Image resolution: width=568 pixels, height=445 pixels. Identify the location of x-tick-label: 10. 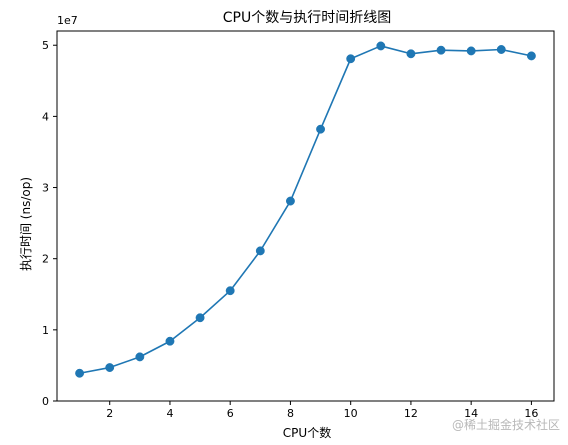
(351, 413).